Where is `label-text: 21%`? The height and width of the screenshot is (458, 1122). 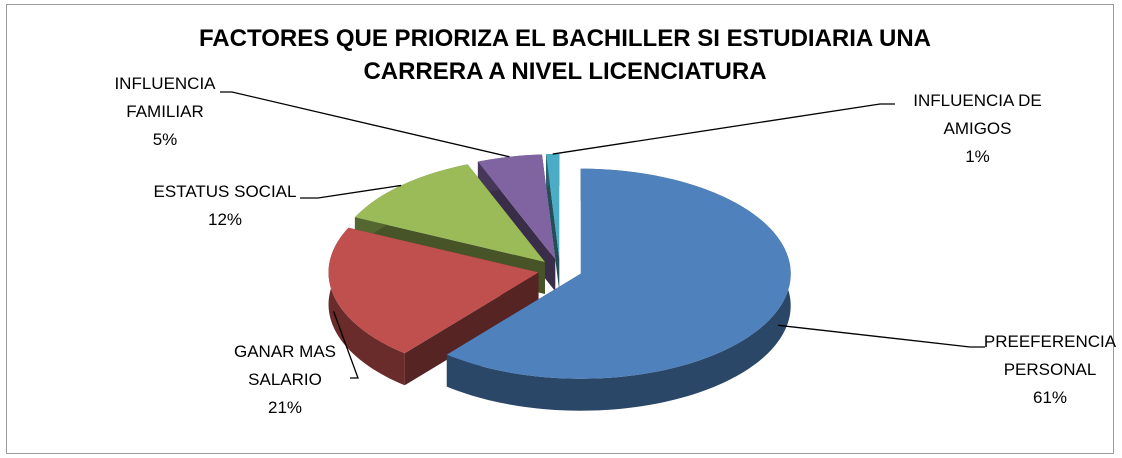 label-text: 21% is located at coordinates (285, 407).